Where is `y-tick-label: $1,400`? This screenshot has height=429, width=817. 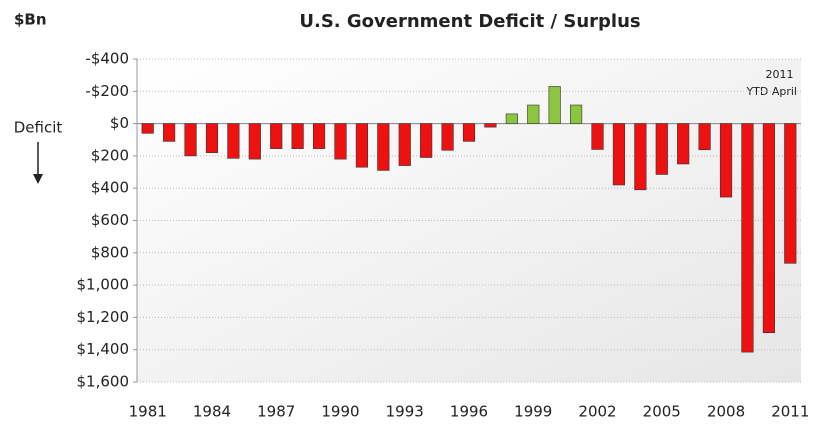
y-tick-label: $1,400 is located at coordinates (103, 349).